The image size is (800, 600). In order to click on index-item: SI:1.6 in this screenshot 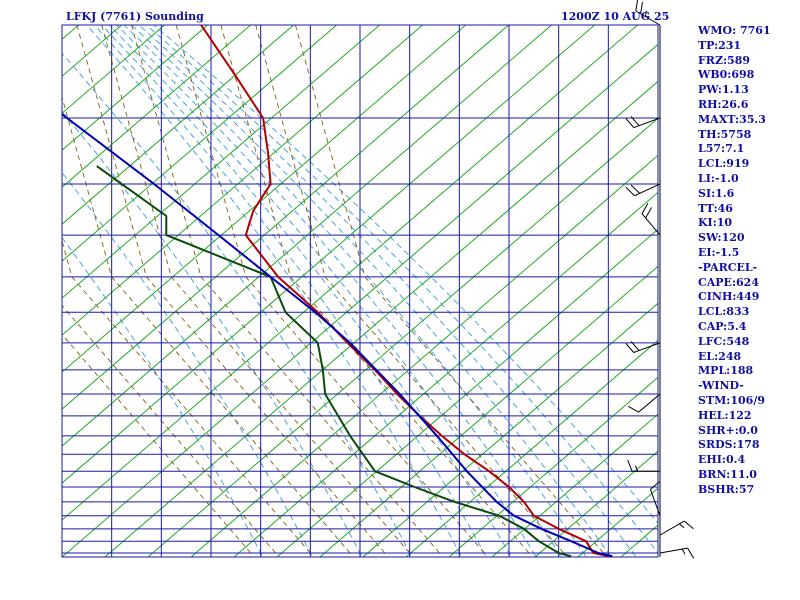, I will do `click(716, 193)`.